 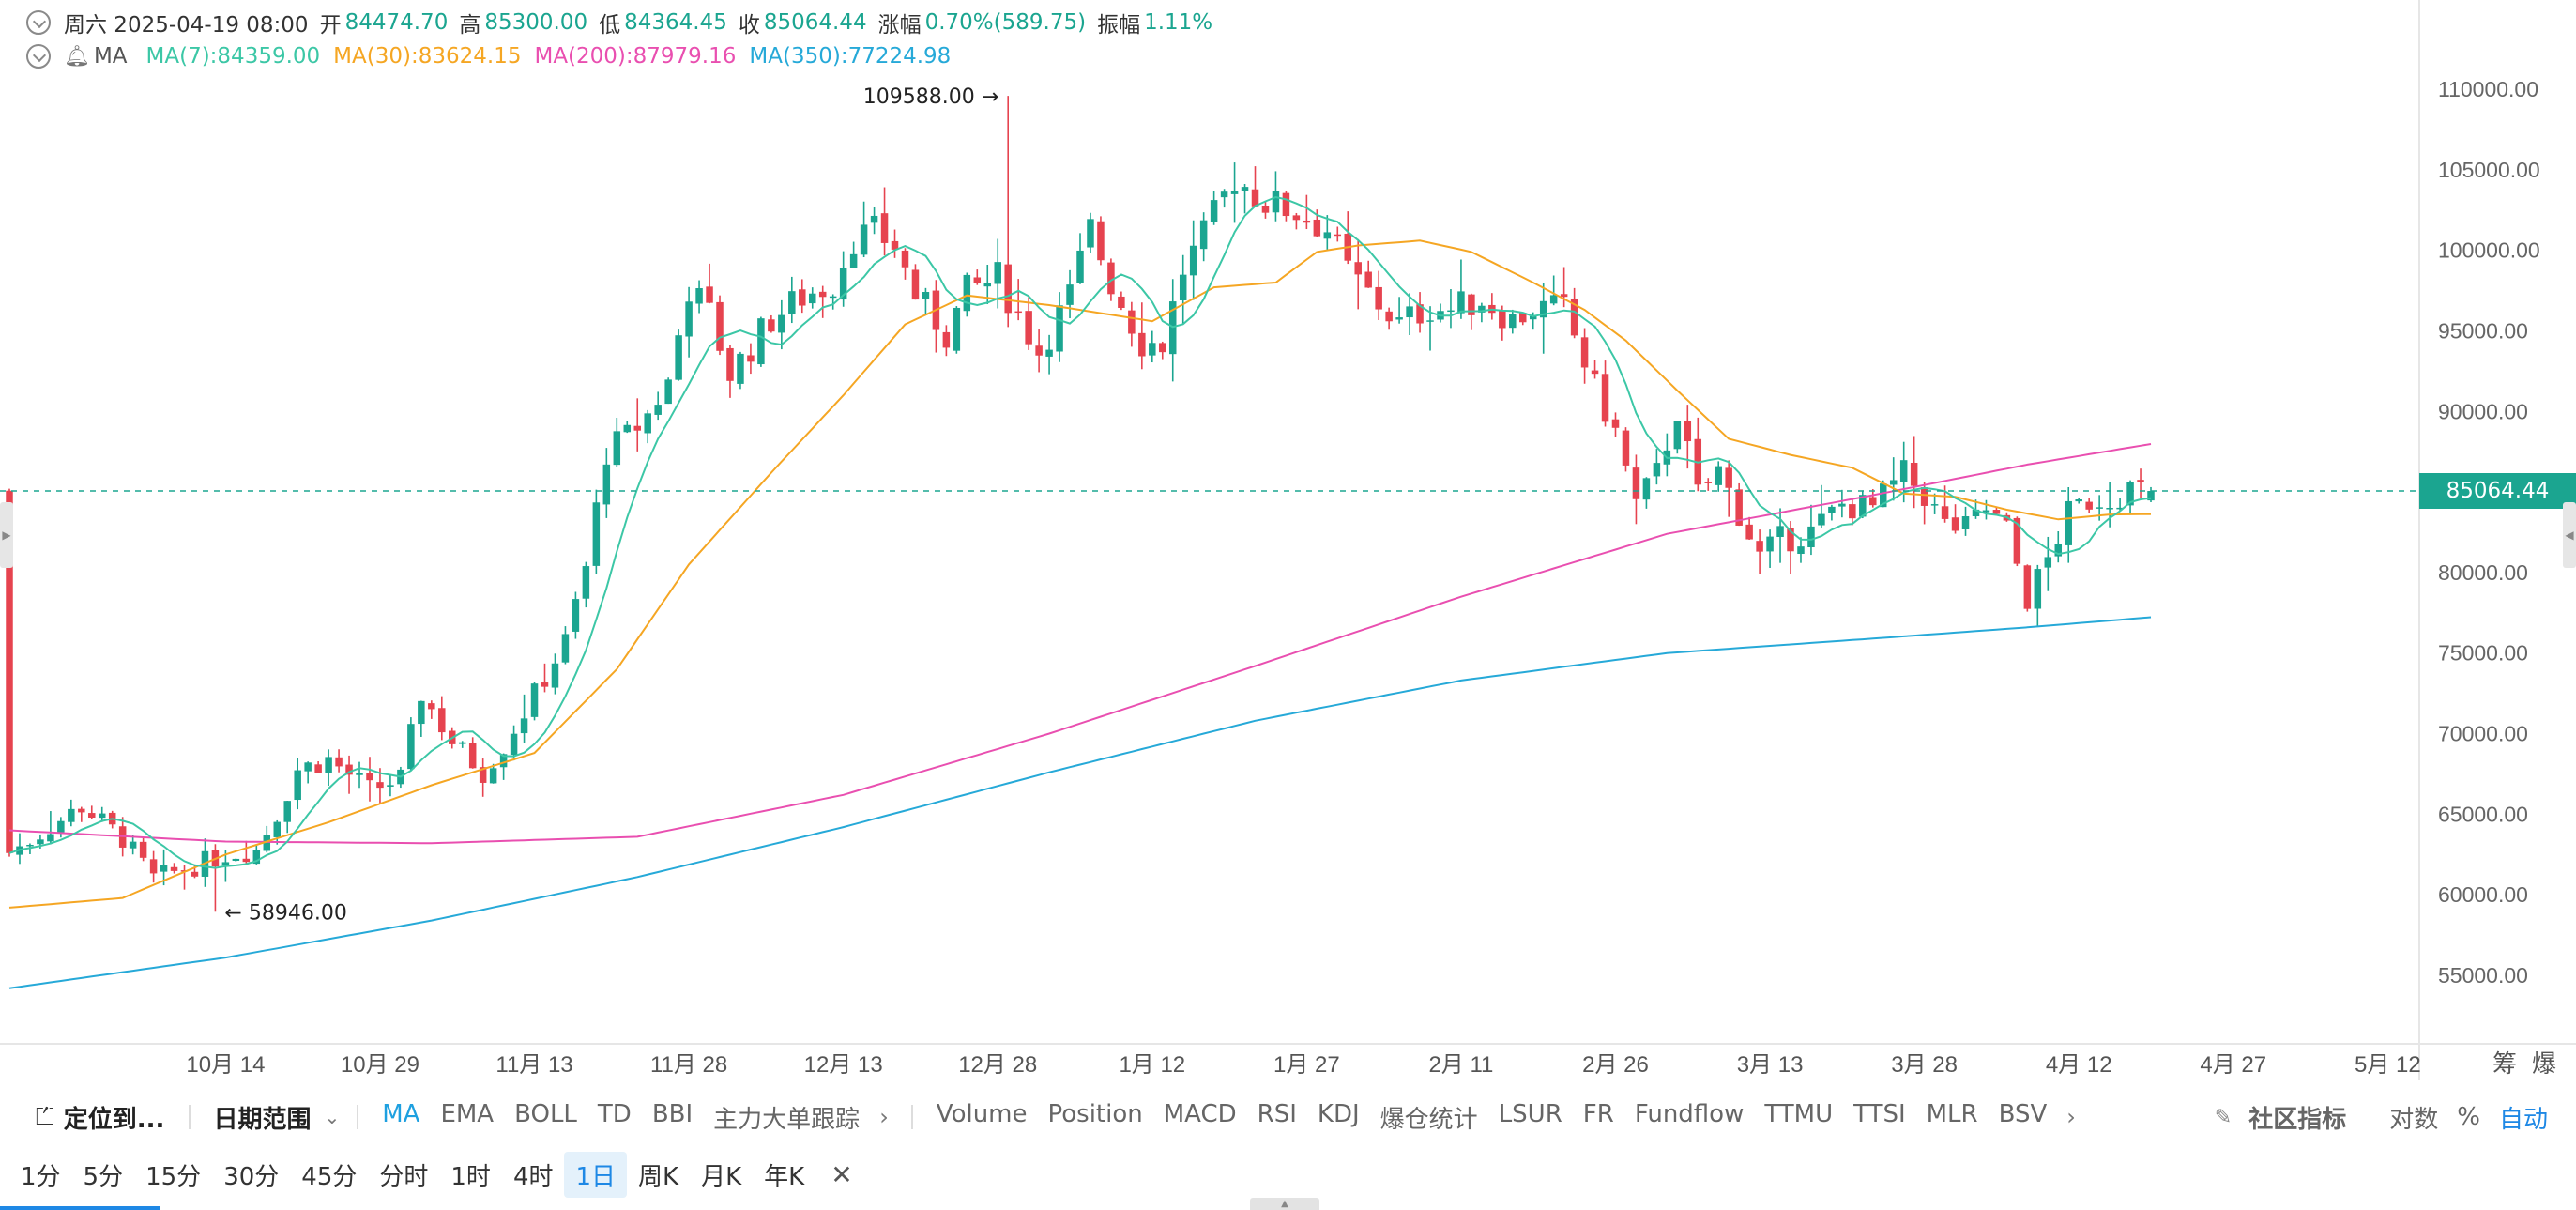 What do you see at coordinates (103, 1176) in the screenshot?
I see `timeframe-1: 5分` at bounding box center [103, 1176].